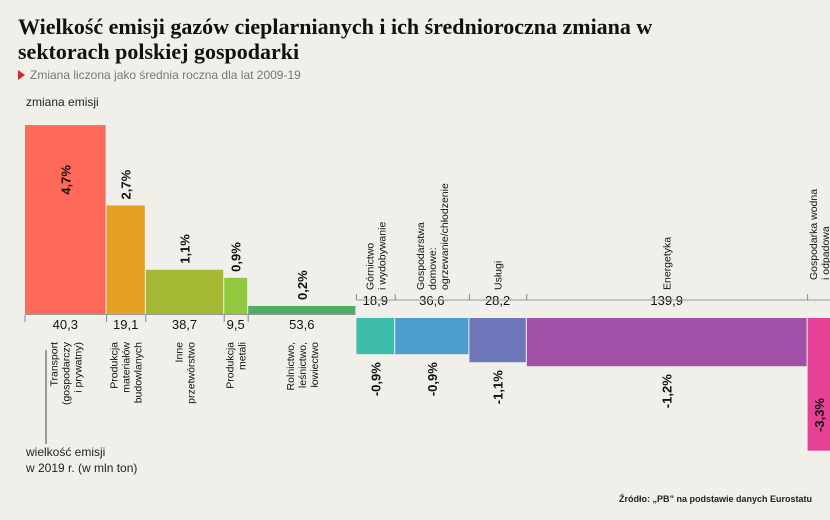  I want to click on sector-label: leśnictwo,, so click(303, 365).